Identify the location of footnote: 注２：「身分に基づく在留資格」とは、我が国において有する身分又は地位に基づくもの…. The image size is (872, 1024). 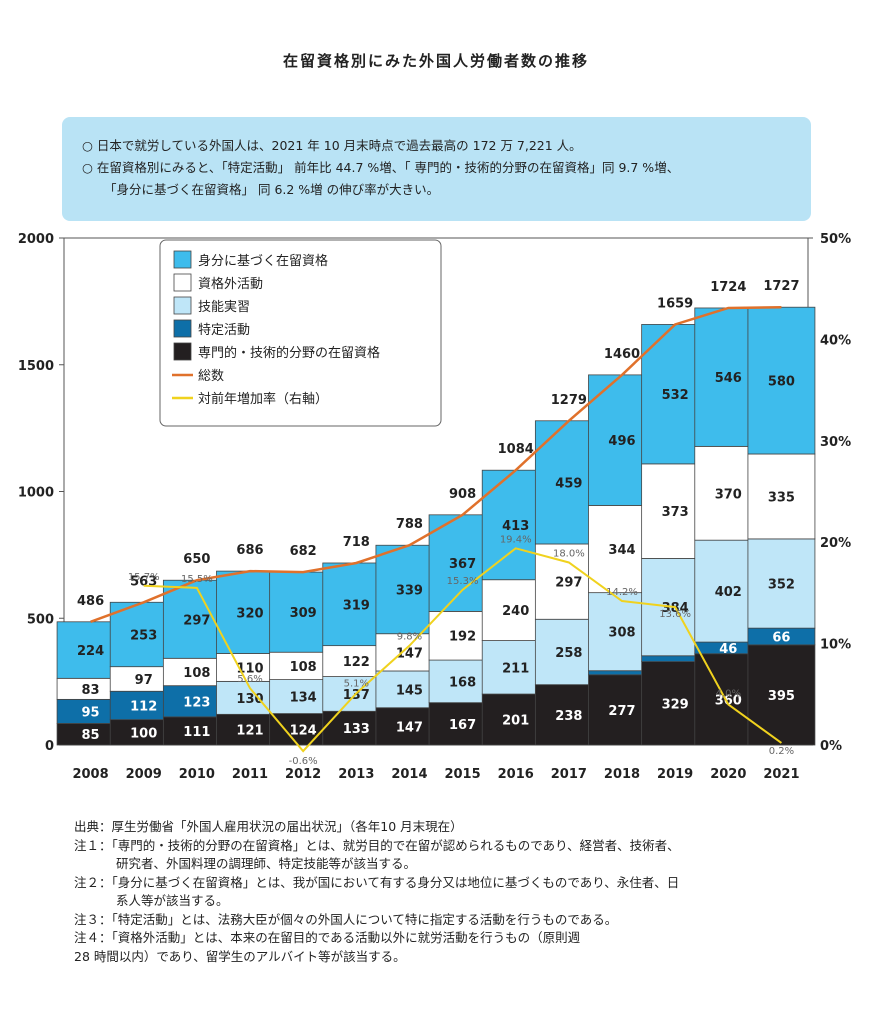
(377, 882).